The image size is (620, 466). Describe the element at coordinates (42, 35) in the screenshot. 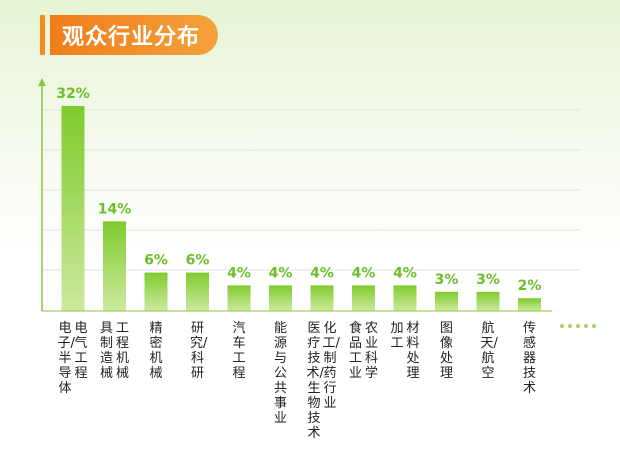

I see `title-accent-bar` at that location.